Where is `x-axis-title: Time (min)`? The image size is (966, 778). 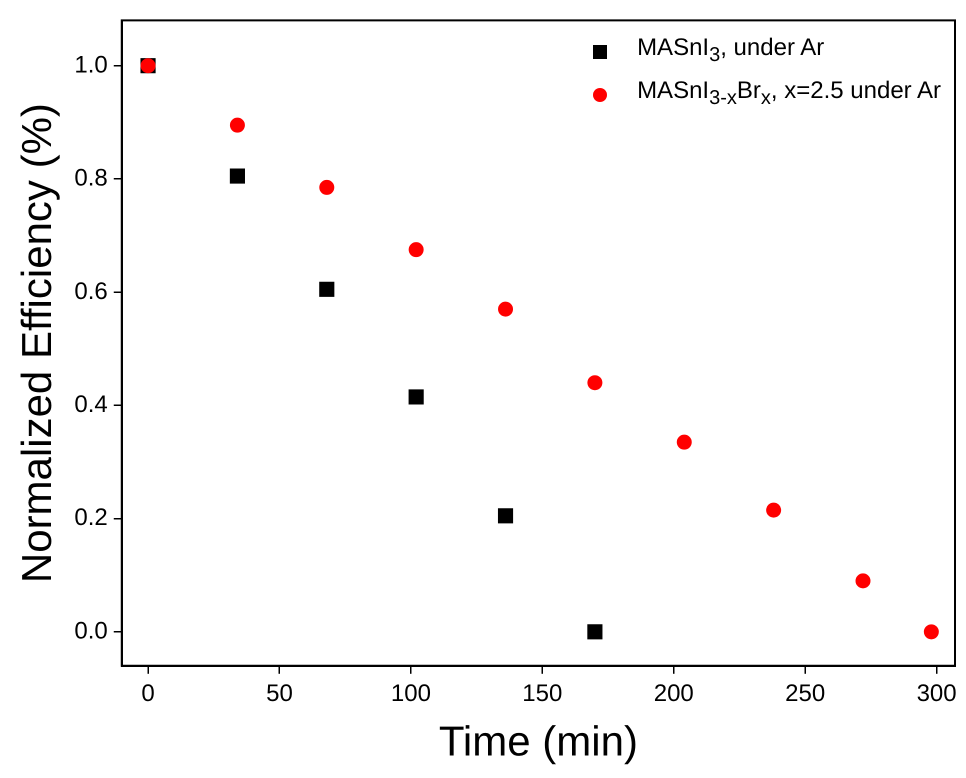 x-axis-title: Time (min) is located at coordinates (538, 740).